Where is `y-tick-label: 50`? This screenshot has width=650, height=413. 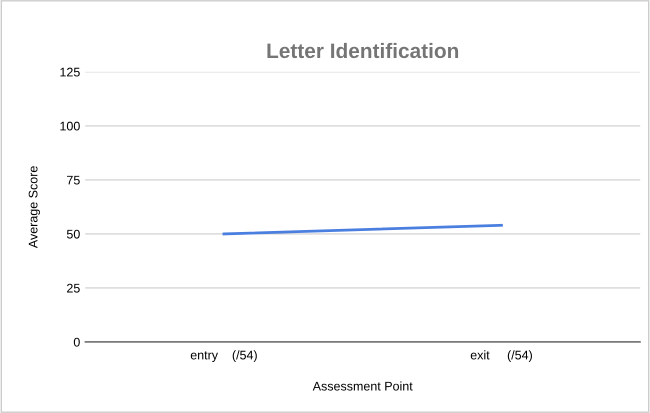 y-tick-label: 50 is located at coordinates (73, 234).